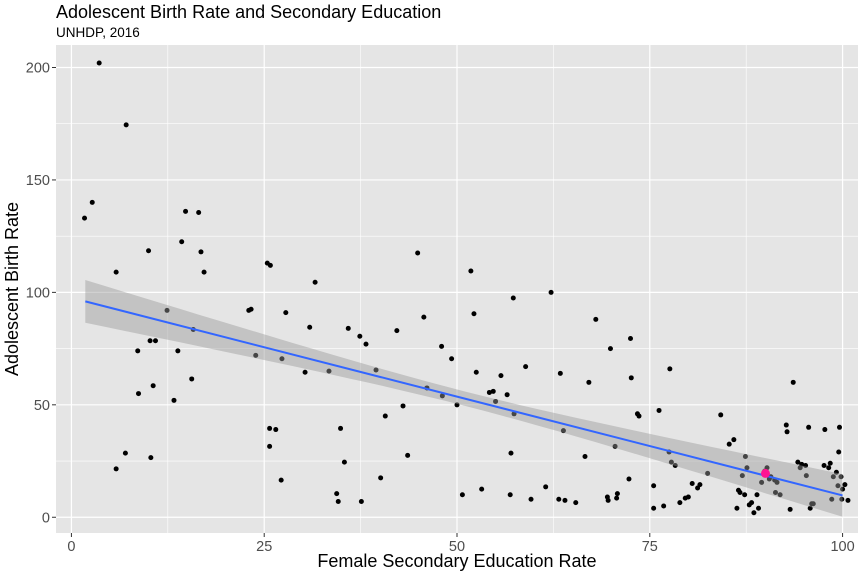 The height and width of the screenshot is (576, 864). Describe the element at coordinates (457, 547) in the screenshot. I see `x-tick-label: 50` at that location.